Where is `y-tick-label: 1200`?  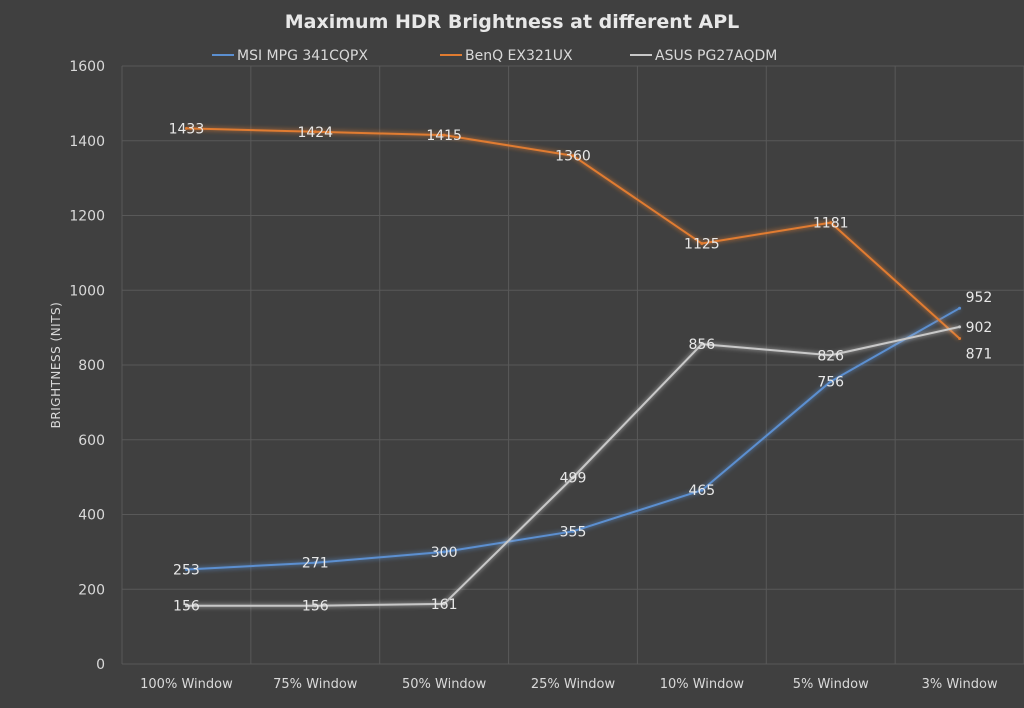
y-tick-label: 1200 is located at coordinates (87, 217).